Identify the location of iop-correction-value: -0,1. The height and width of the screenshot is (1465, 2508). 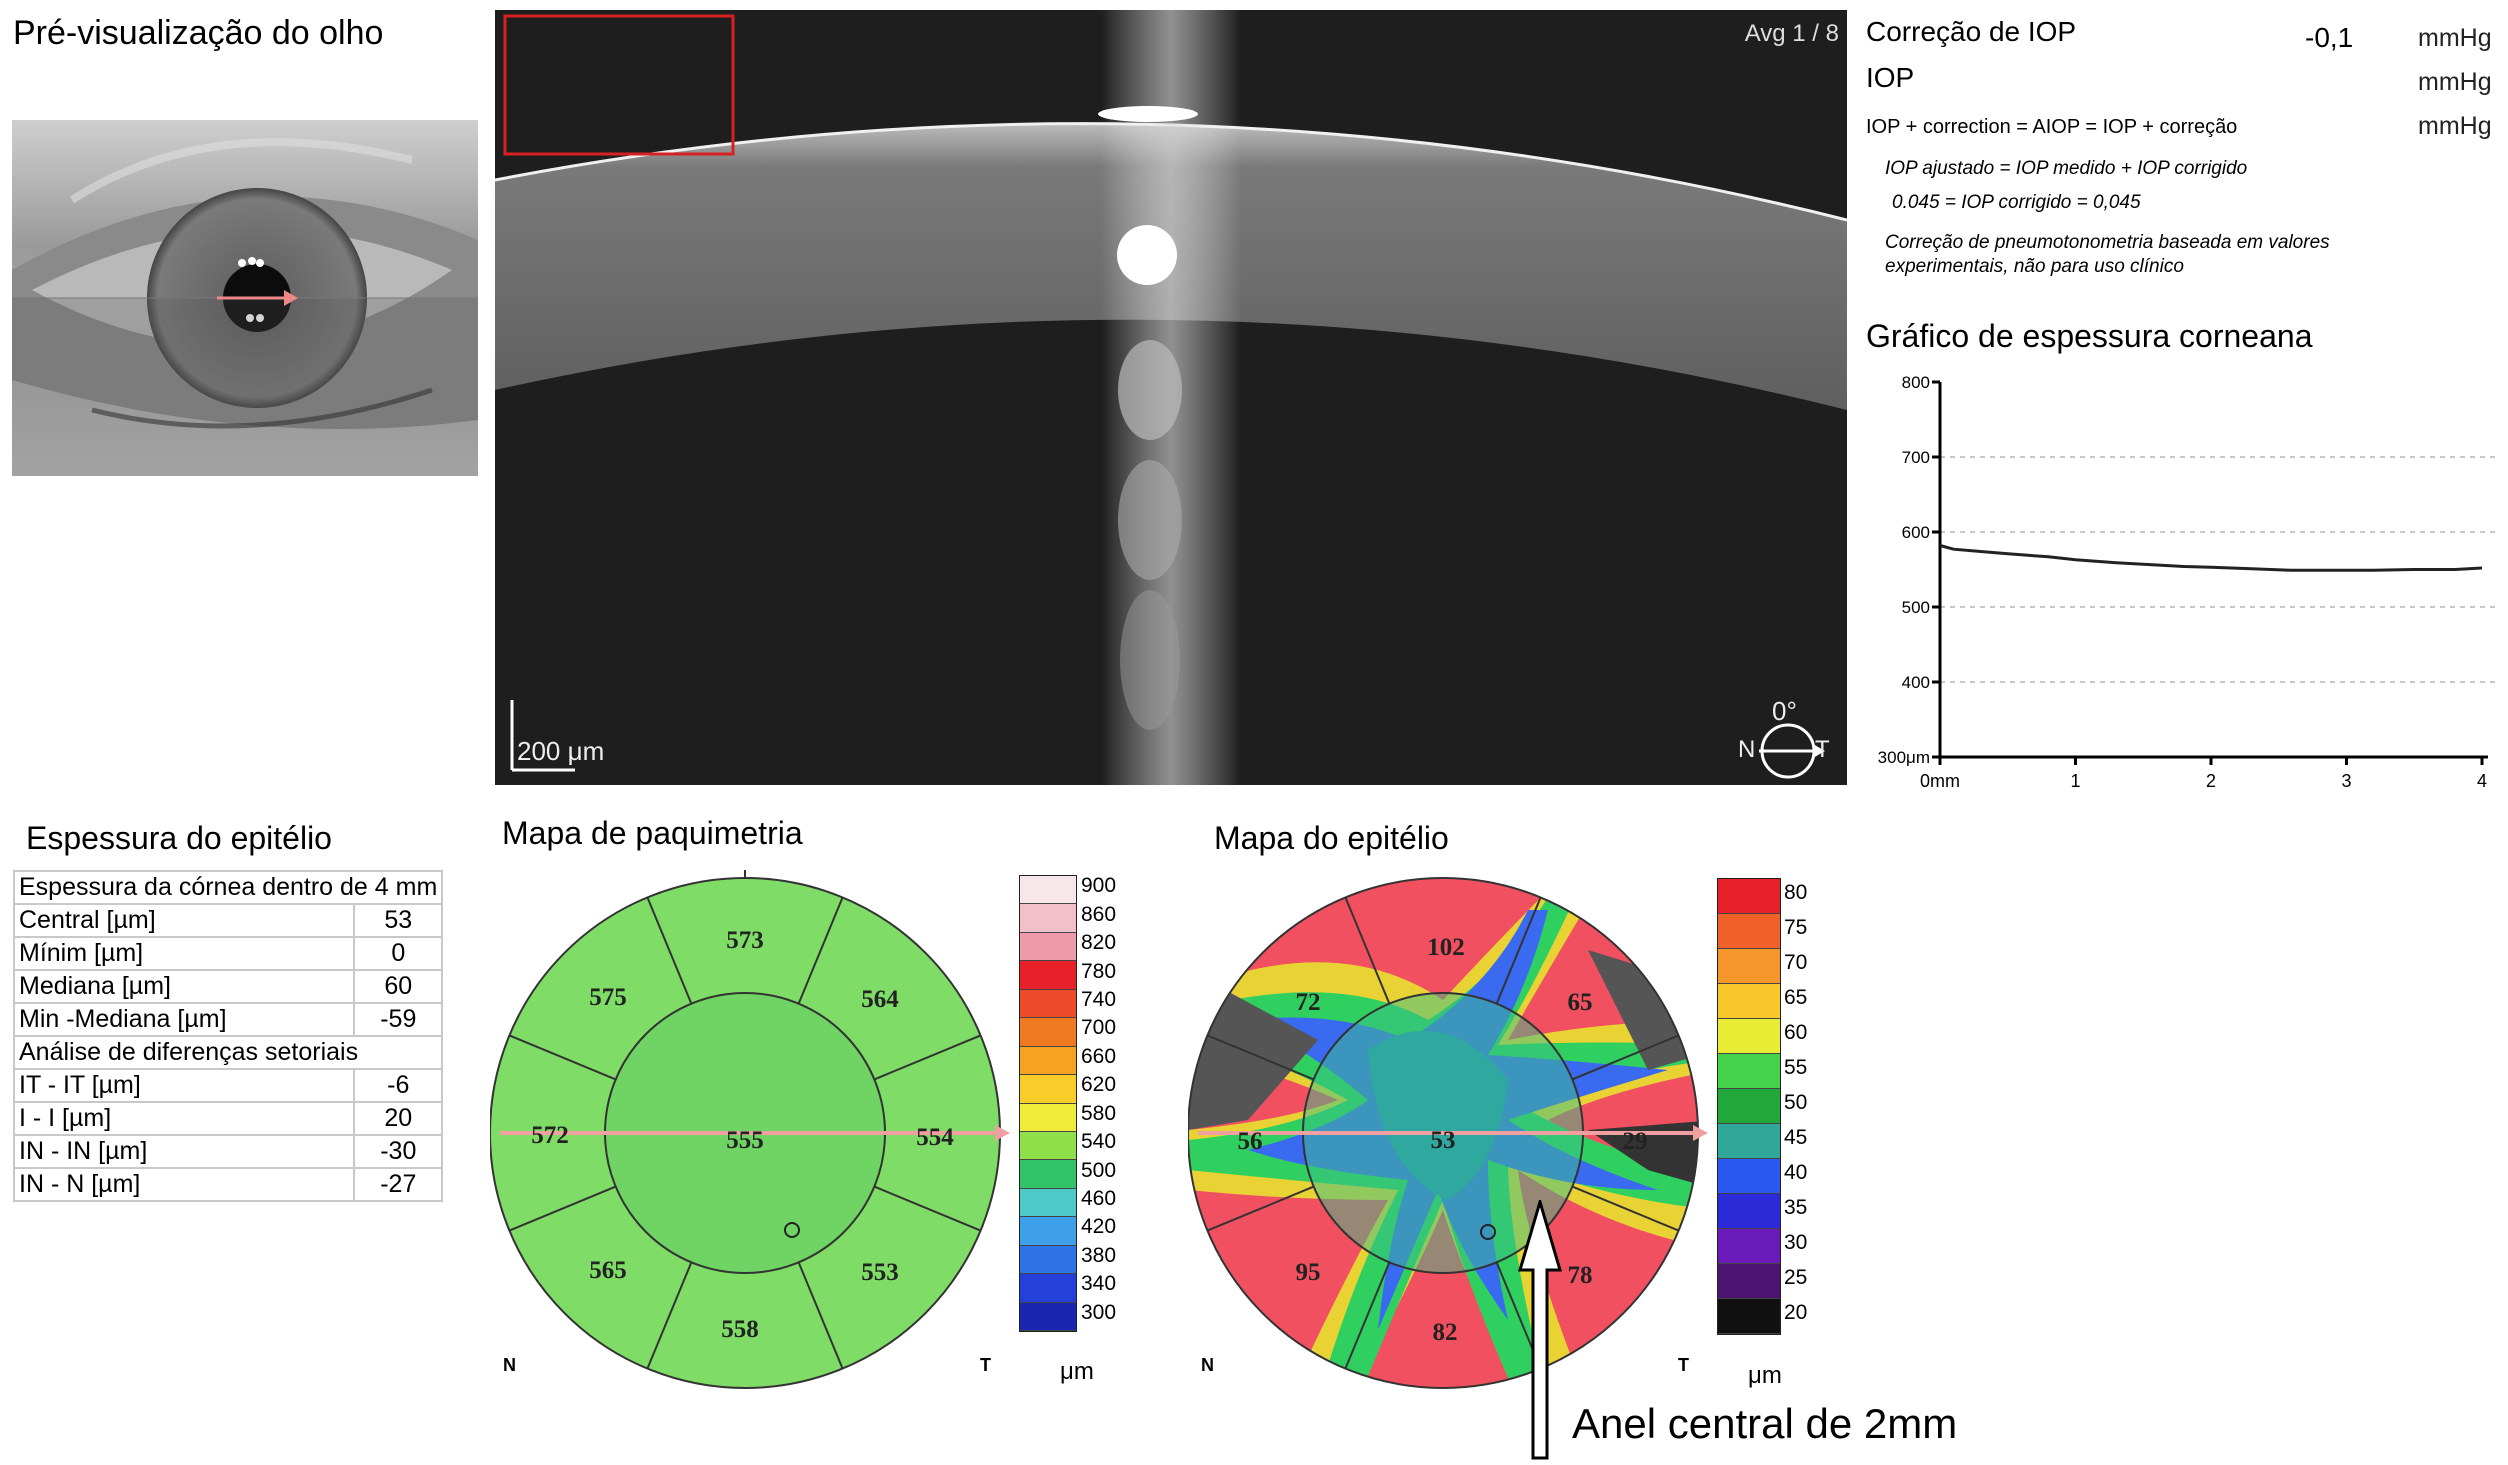
(2329, 37).